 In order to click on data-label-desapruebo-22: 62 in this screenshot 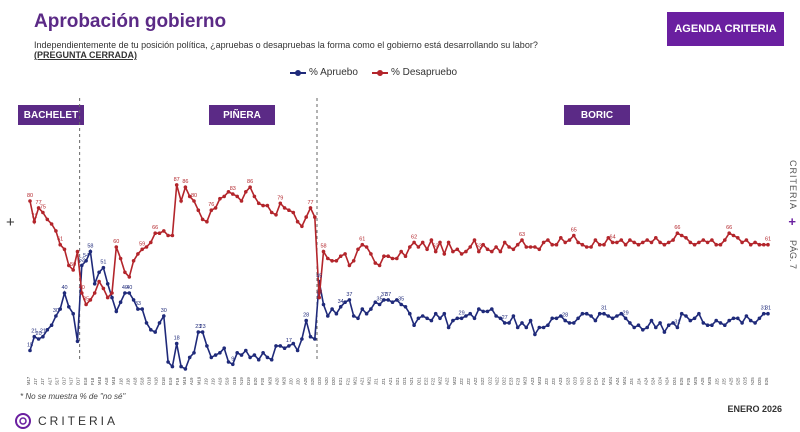, I will do `click(414, 237)`.